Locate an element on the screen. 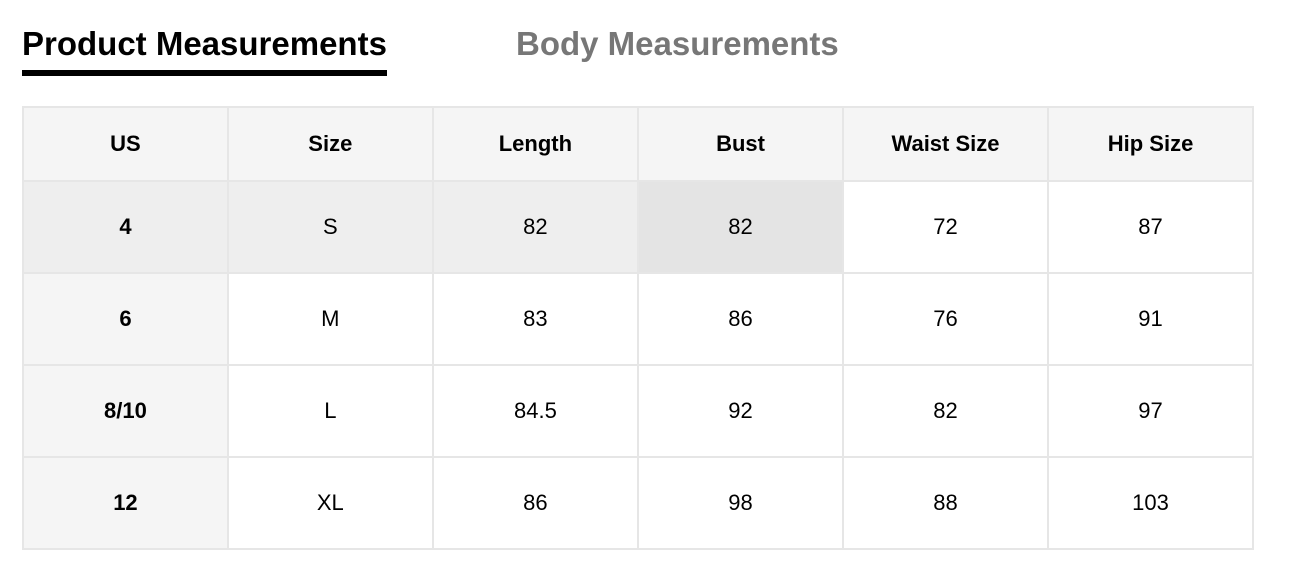 The height and width of the screenshot is (584, 1306). cell-us: 4 is located at coordinates (125, 227).